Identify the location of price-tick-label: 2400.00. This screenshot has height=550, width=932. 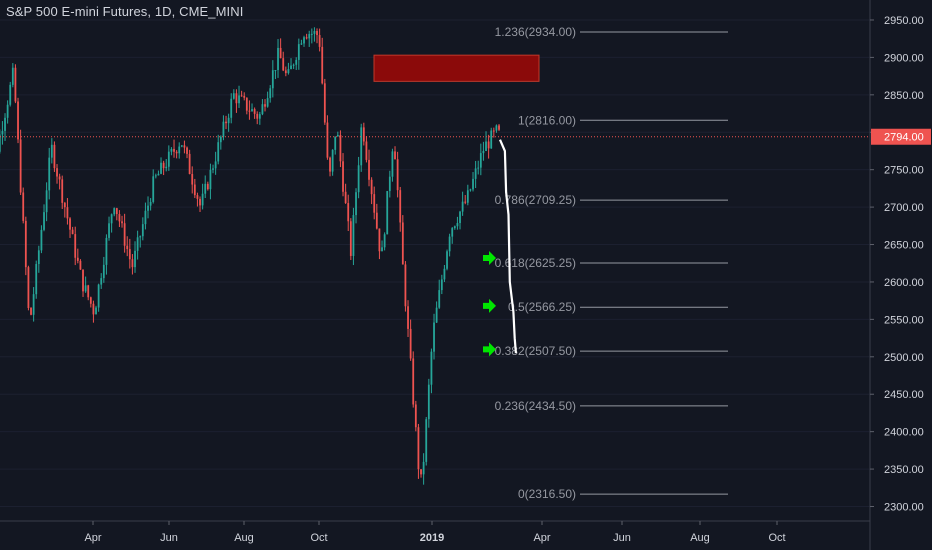
(904, 433).